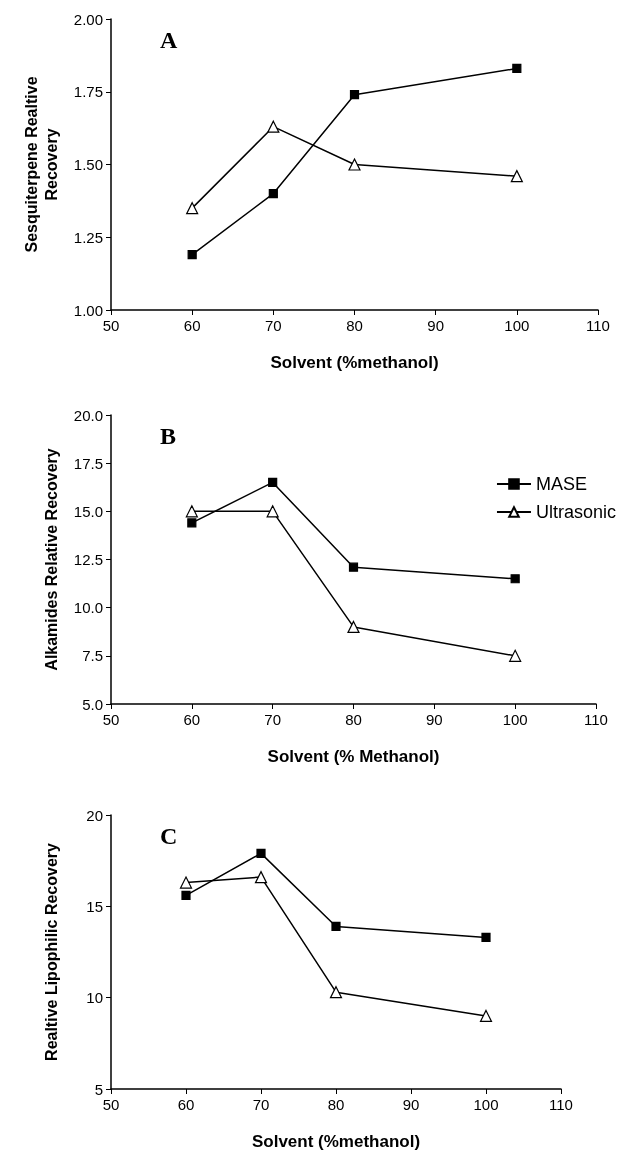 Image resolution: width=623 pixels, height=1155 pixels. What do you see at coordinates (88, 463) in the screenshot?
I see `y-tick-label: 17.5` at bounding box center [88, 463].